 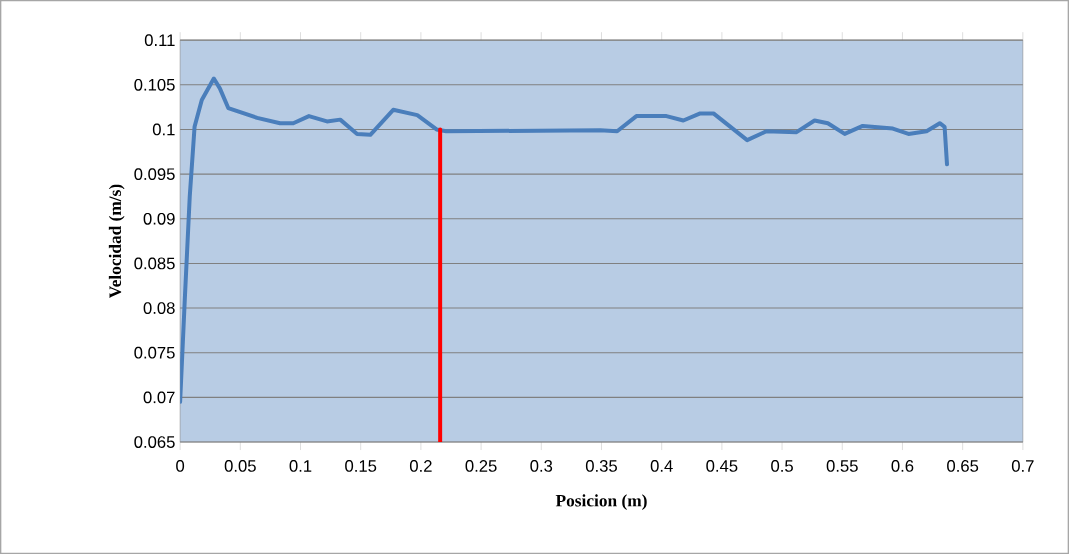 What do you see at coordinates (116, 241) in the screenshot?
I see `y-axis-title: Velocidad (m/s)` at bounding box center [116, 241].